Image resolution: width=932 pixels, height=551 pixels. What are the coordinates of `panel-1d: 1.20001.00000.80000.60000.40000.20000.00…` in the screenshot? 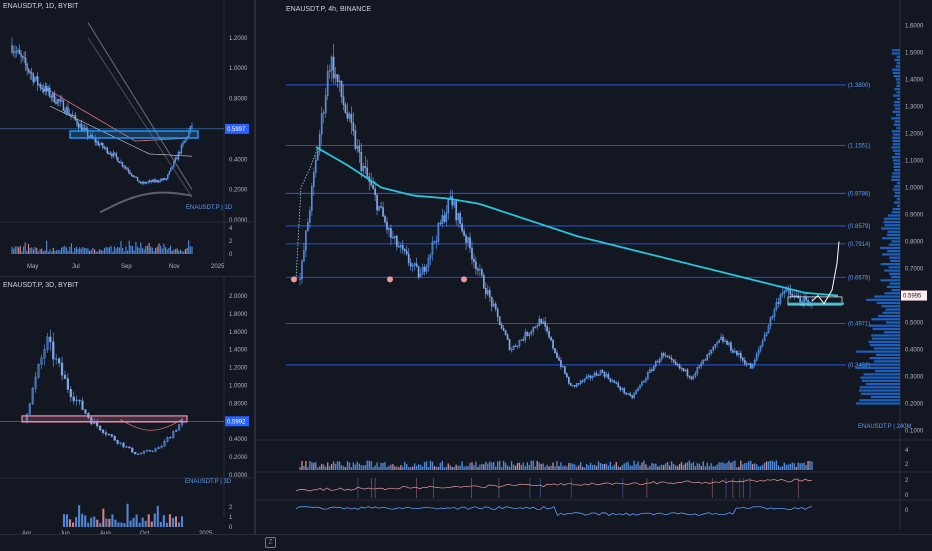 It's located at (127, 138).